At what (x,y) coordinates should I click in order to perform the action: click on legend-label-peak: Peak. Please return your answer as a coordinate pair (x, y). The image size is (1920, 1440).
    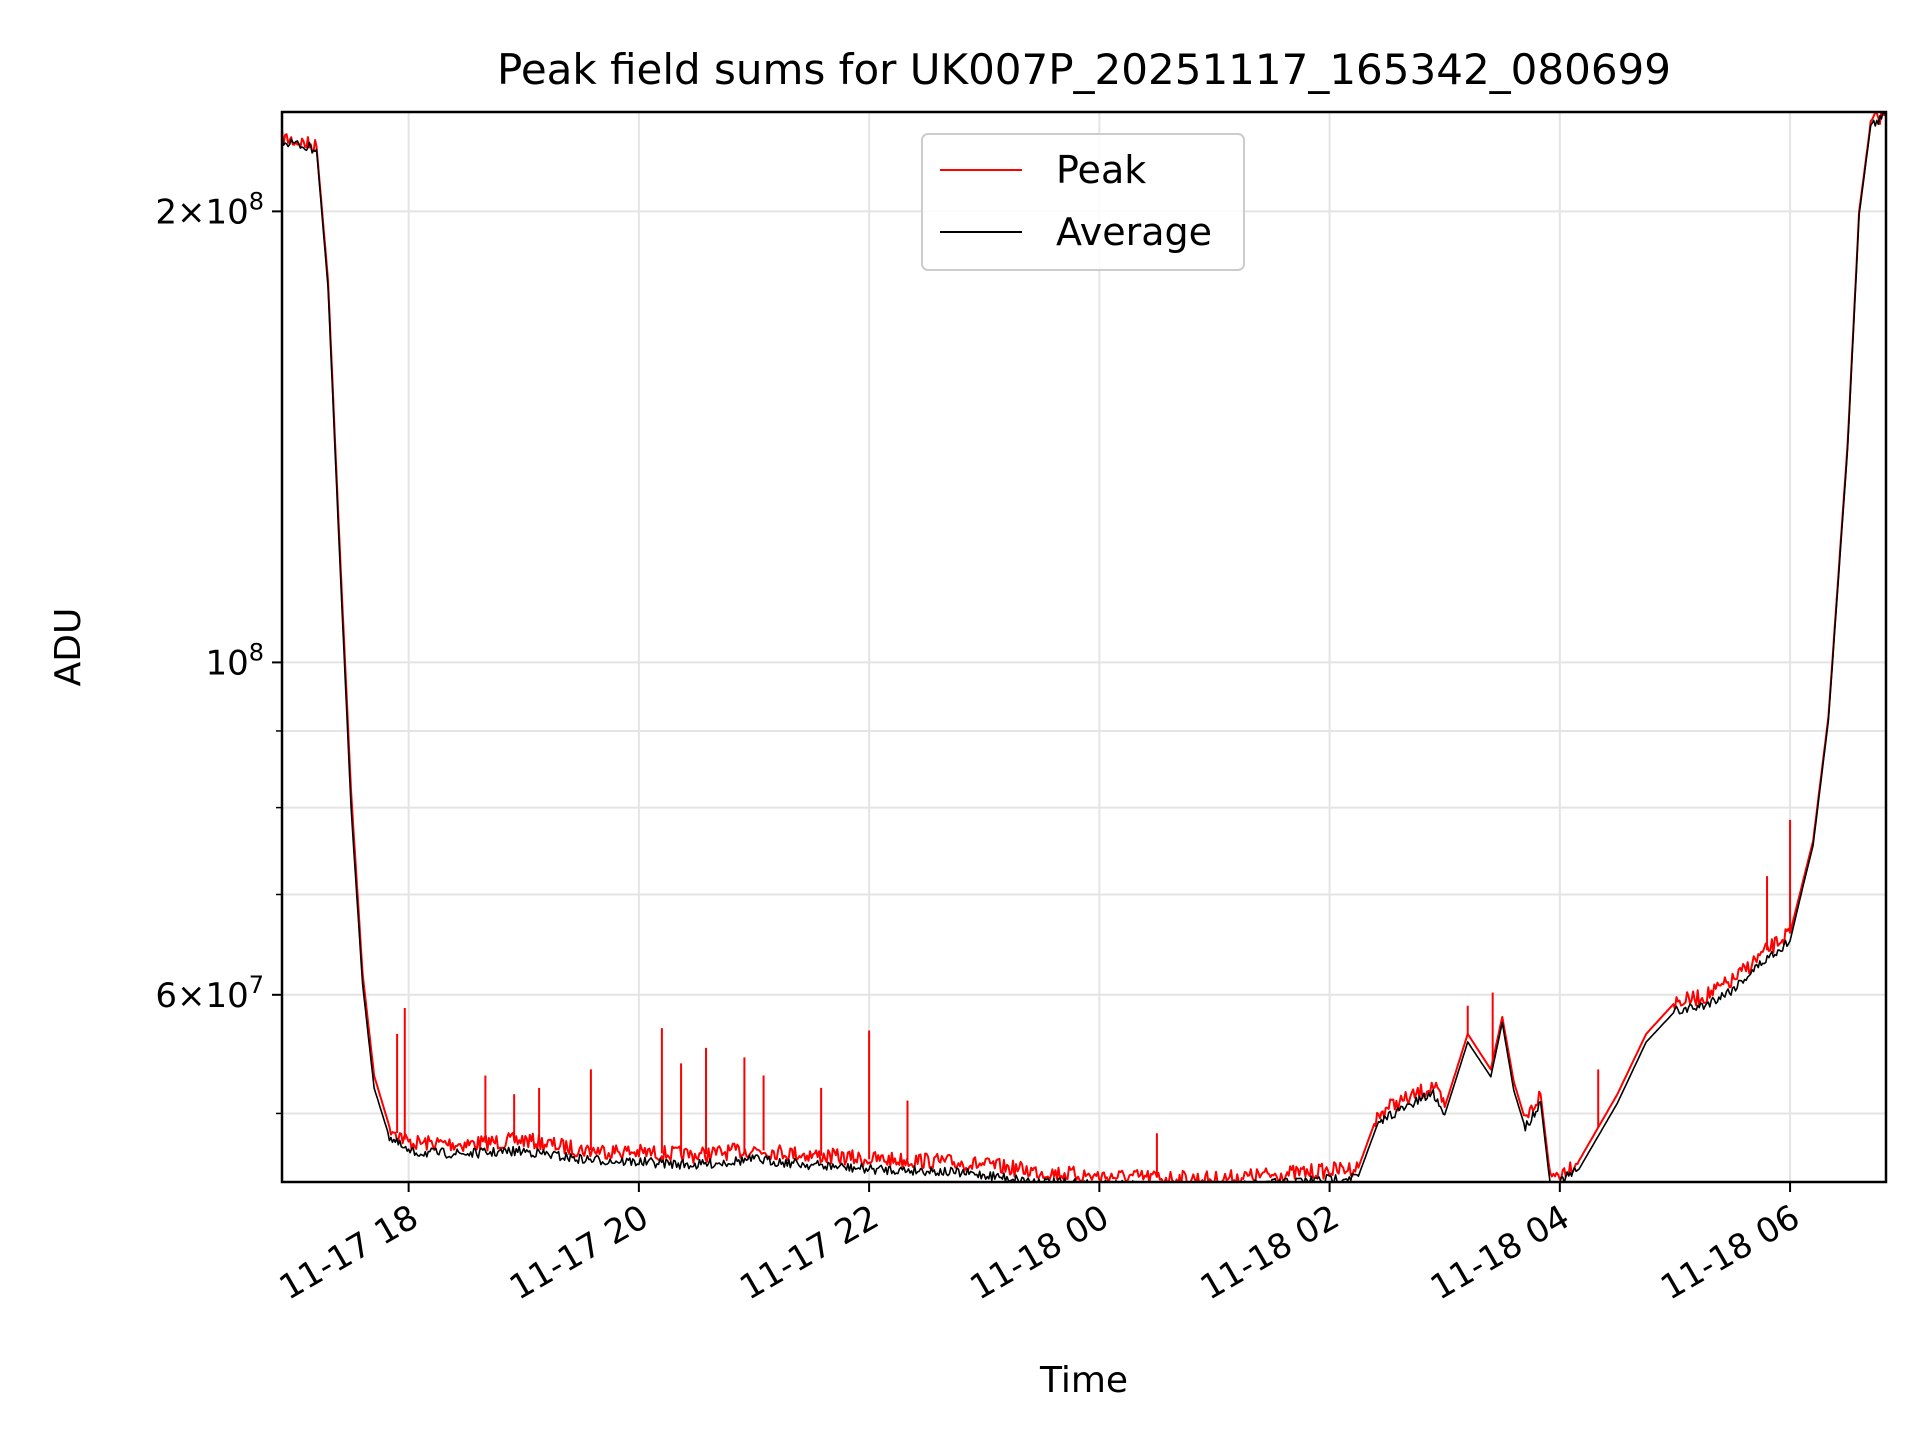
    Looking at the image, I should click on (1101, 170).